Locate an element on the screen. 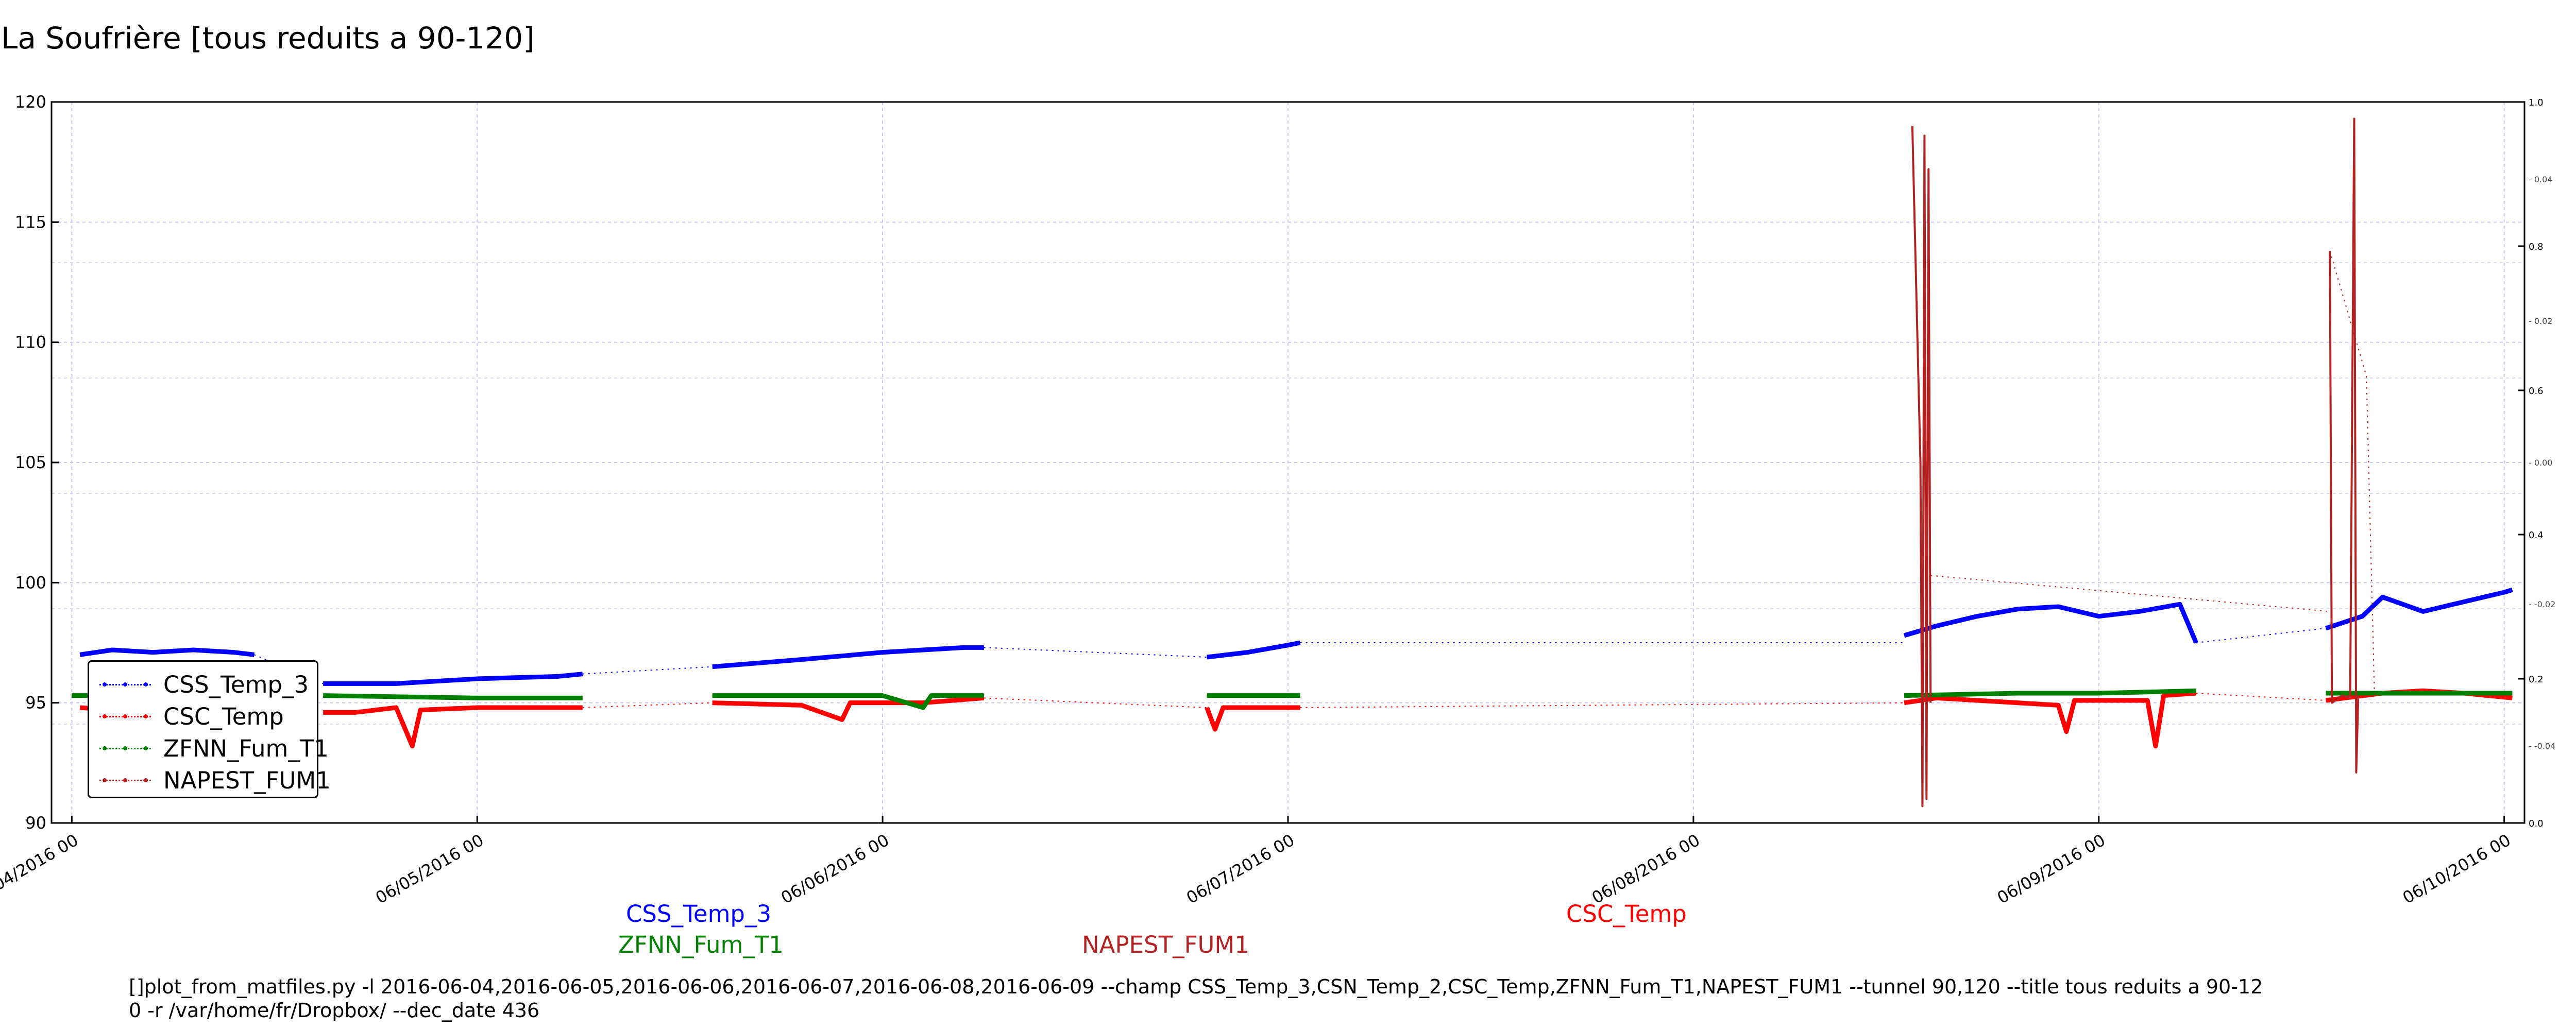  y2-tick-label: 0.6 is located at coordinates (2536, 391).